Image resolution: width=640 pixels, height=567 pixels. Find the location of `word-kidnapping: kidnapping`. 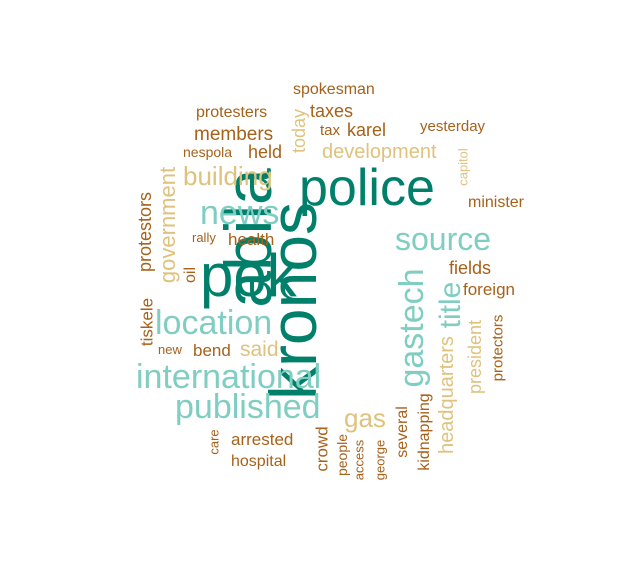

word-kidnapping: kidnapping is located at coordinates (424, 432).